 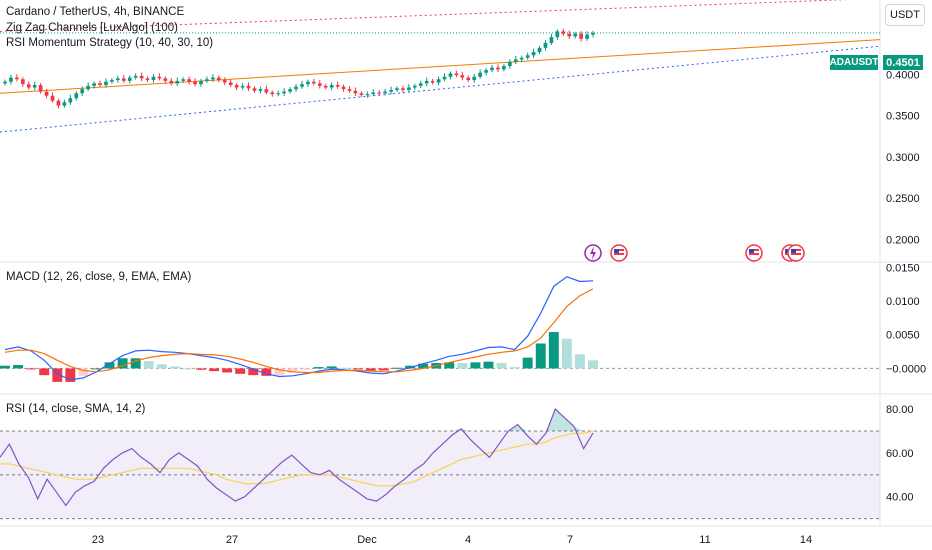 What do you see at coordinates (440, 66) in the screenshot?
I see `channel-mid-line` at bounding box center [440, 66].